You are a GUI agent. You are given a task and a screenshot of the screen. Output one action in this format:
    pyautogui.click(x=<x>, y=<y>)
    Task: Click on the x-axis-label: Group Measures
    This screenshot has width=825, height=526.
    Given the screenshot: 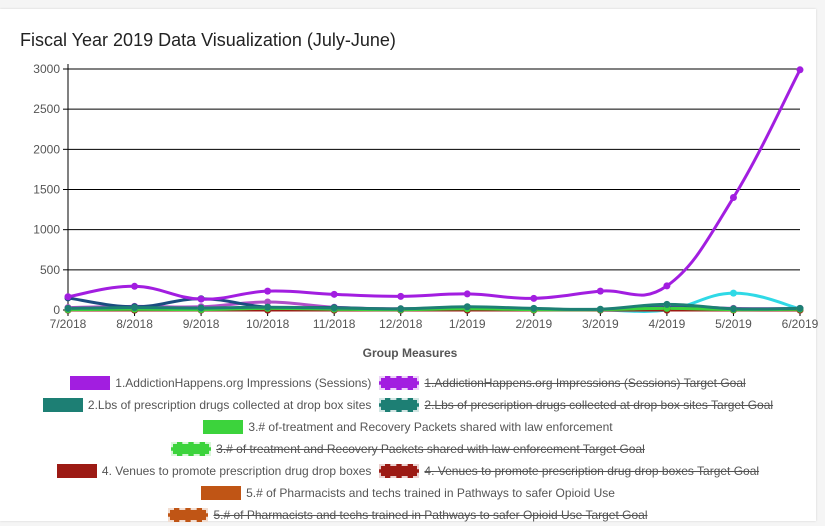 What is the action you would take?
    pyautogui.click(x=410, y=353)
    